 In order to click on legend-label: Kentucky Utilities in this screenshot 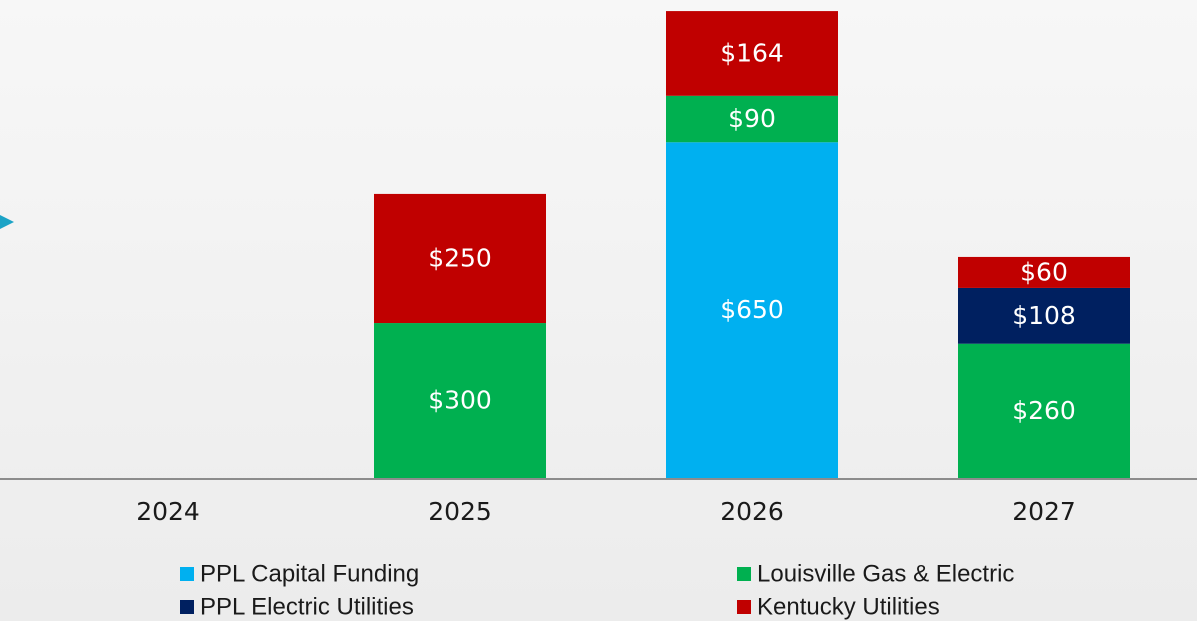, I will do `click(848, 606)`.